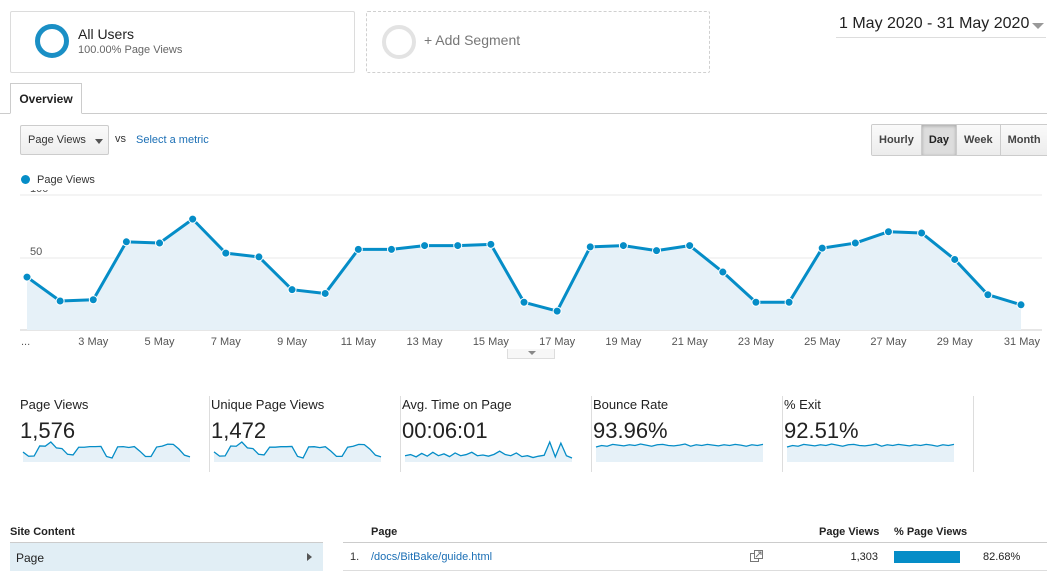 This screenshot has width=1047, height=573. What do you see at coordinates (166, 556) in the screenshot?
I see `site-content-item-page: Page` at bounding box center [166, 556].